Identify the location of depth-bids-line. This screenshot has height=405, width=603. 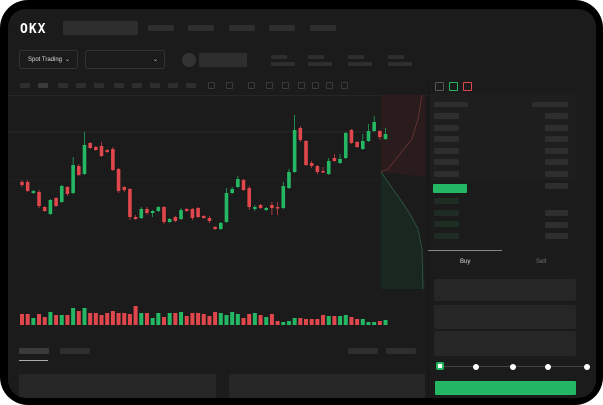
(402, 230).